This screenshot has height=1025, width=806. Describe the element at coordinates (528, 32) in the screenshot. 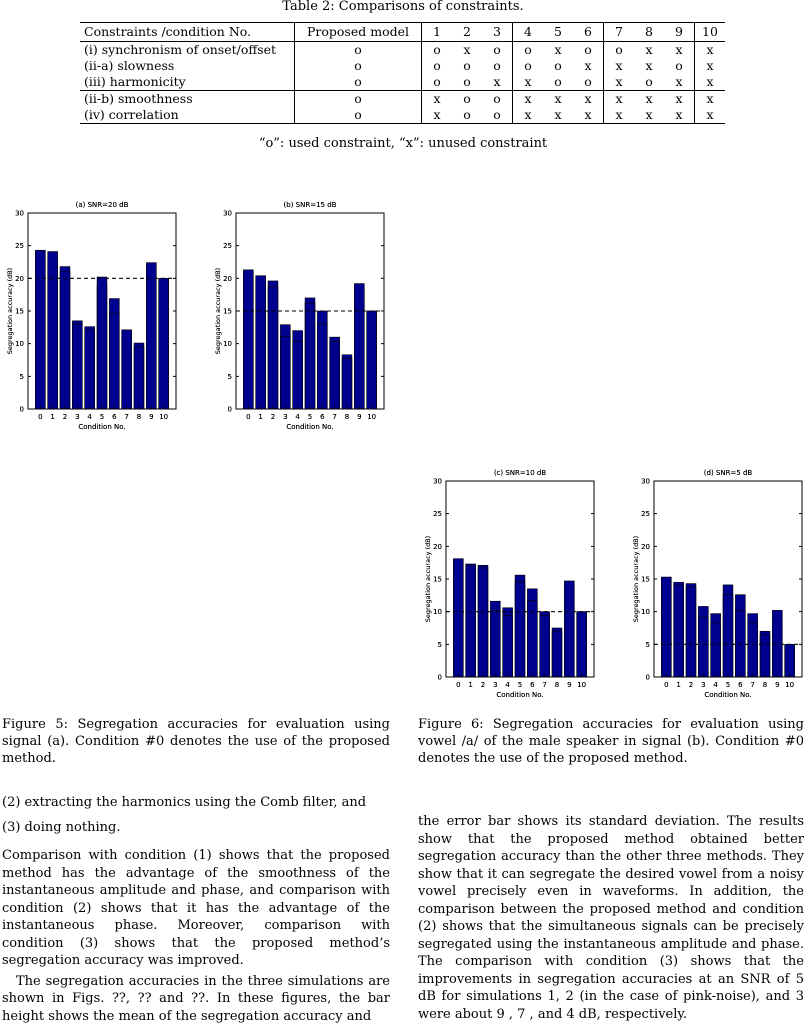

I see `header-col: 4` at that location.